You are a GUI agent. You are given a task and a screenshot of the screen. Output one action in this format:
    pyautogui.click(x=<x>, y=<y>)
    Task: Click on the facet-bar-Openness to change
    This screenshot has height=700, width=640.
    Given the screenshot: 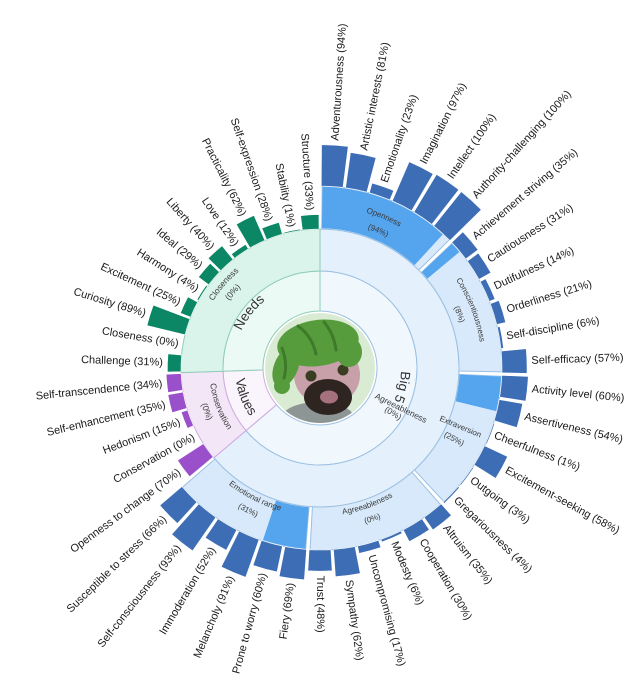 What is the action you would take?
    pyautogui.click(x=195, y=460)
    